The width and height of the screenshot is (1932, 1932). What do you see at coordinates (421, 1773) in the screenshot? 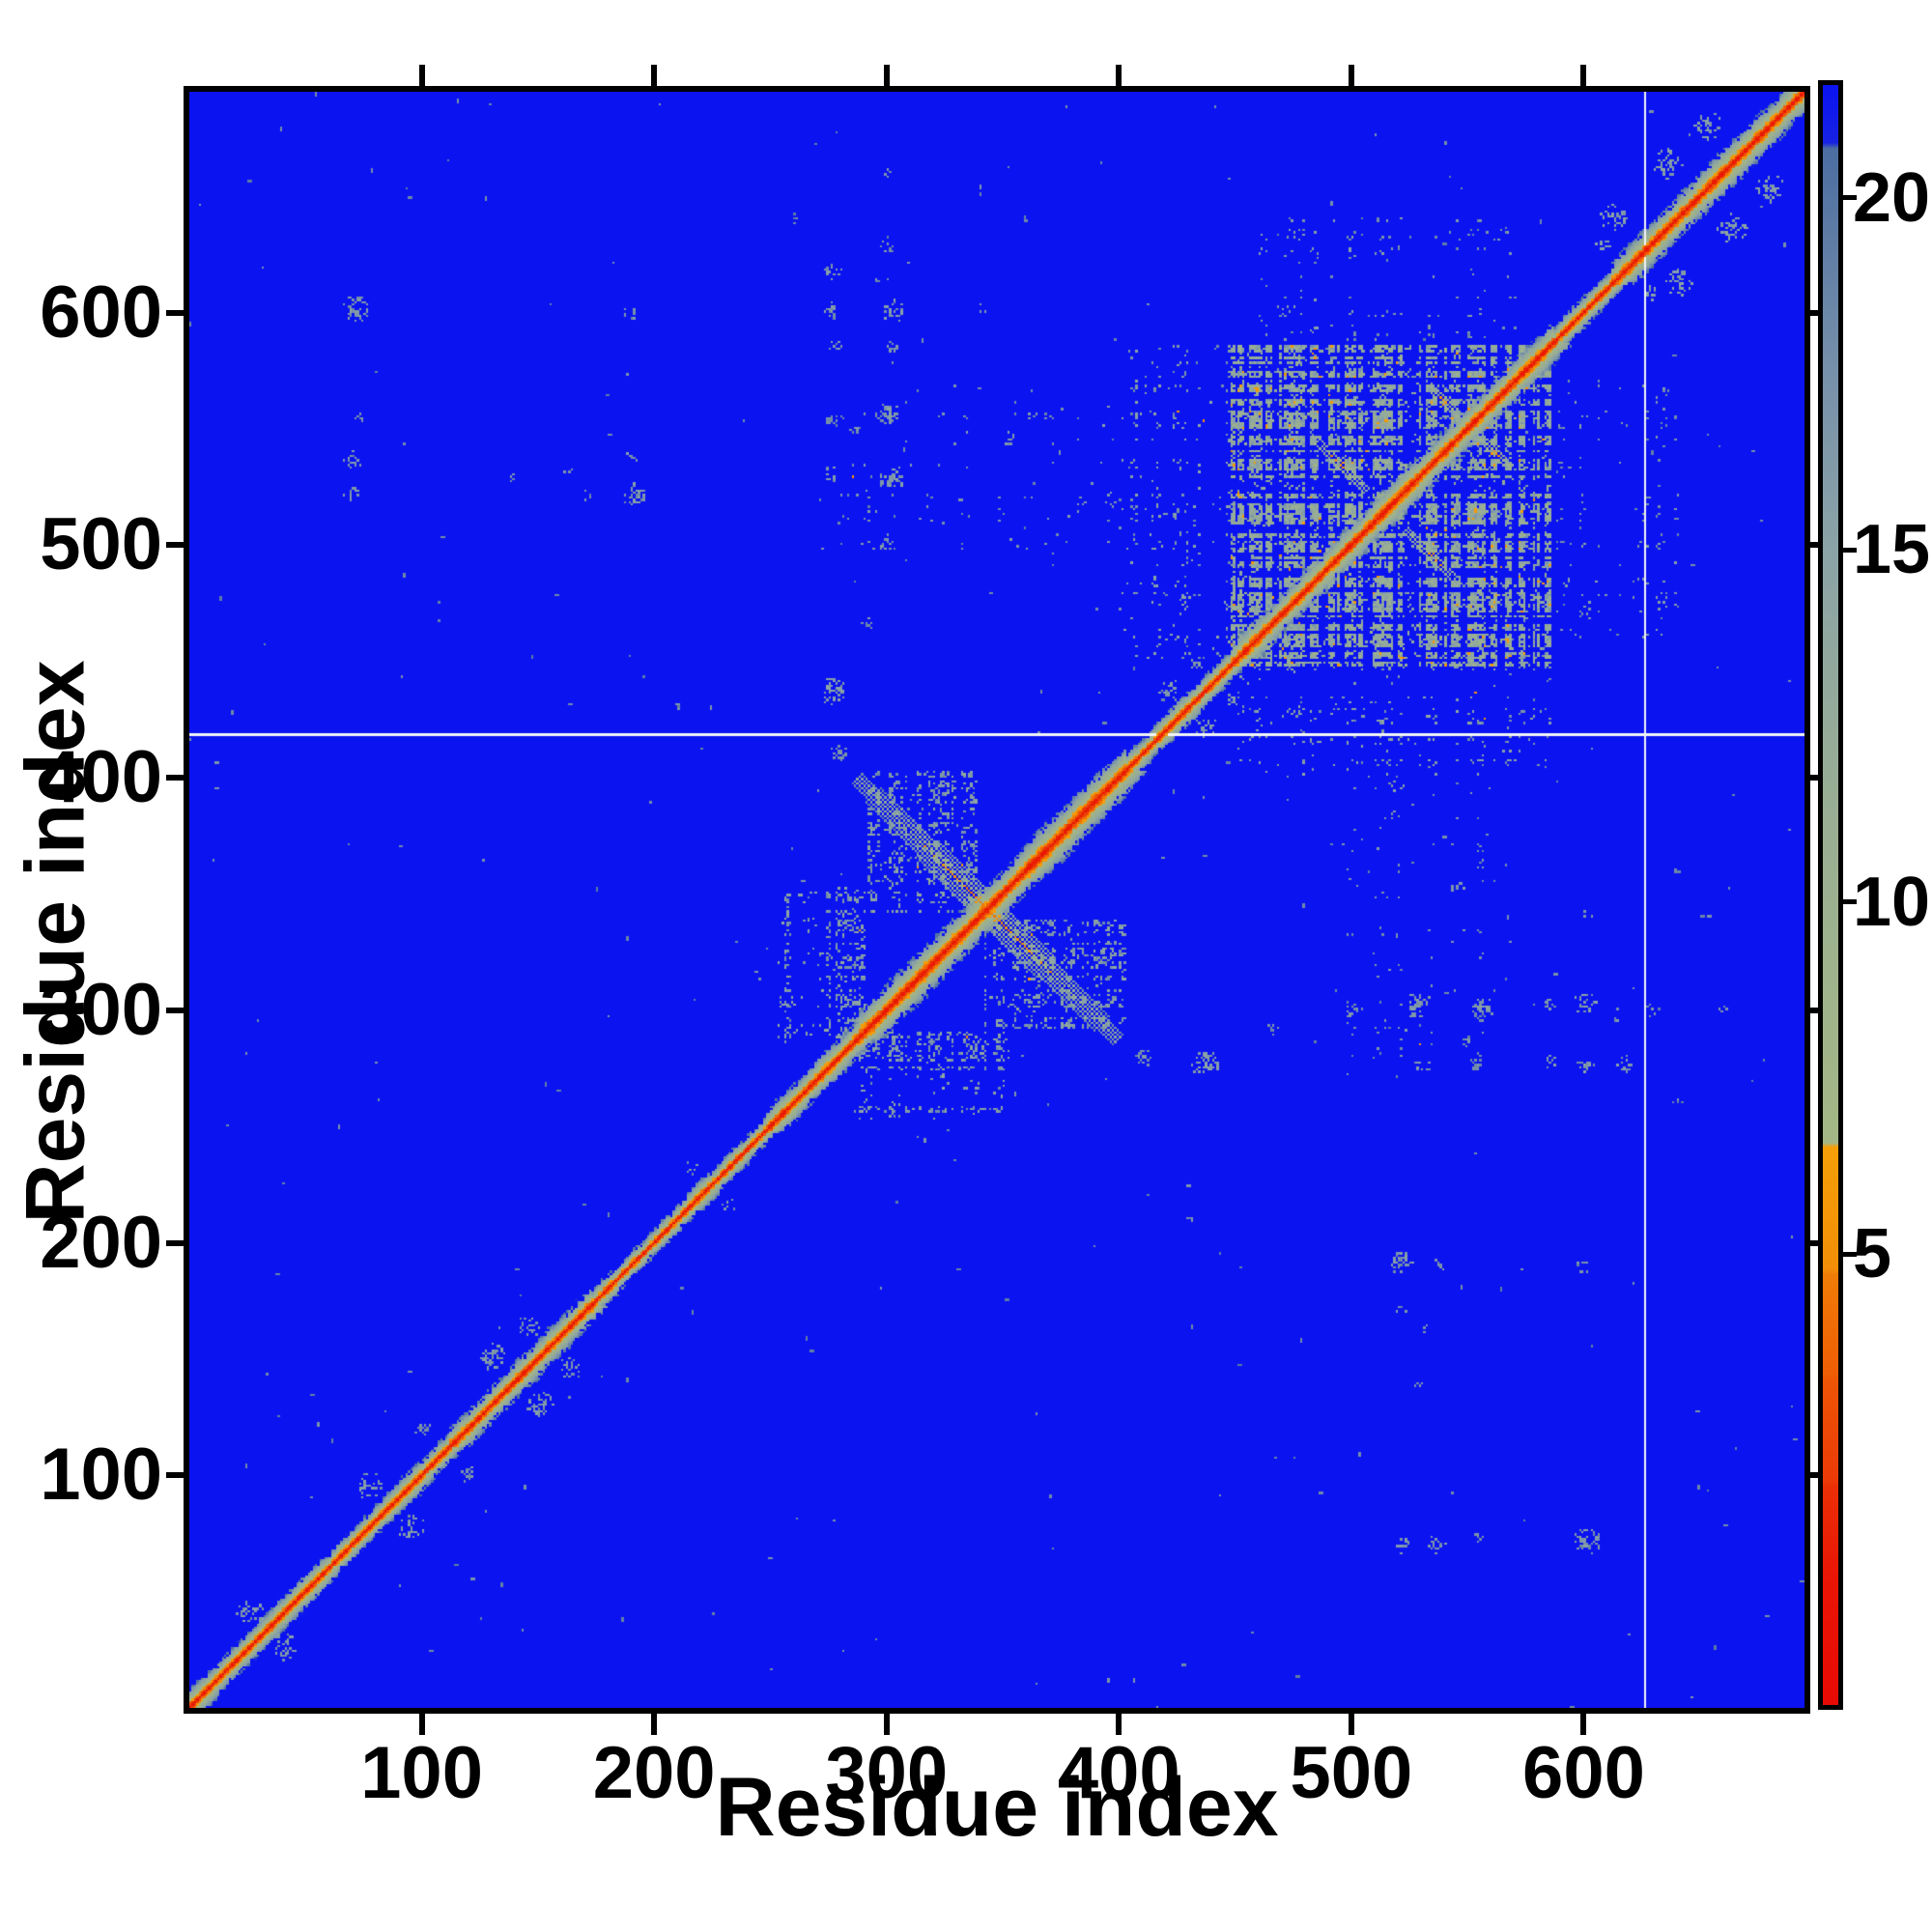
I see `x-tick-label: 100` at bounding box center [421, 1773].